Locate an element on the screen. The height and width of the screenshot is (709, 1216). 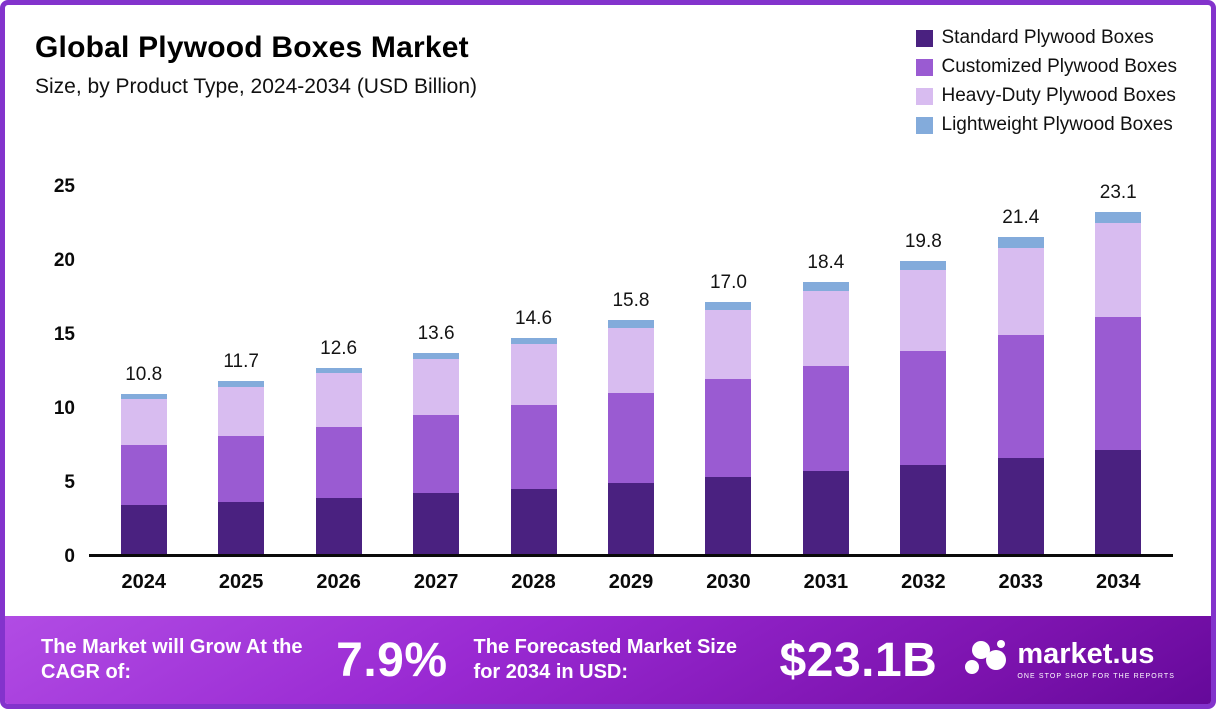
cagr-label: The Market will Grow At the CAGR of: is located at coordinates (172, 659).